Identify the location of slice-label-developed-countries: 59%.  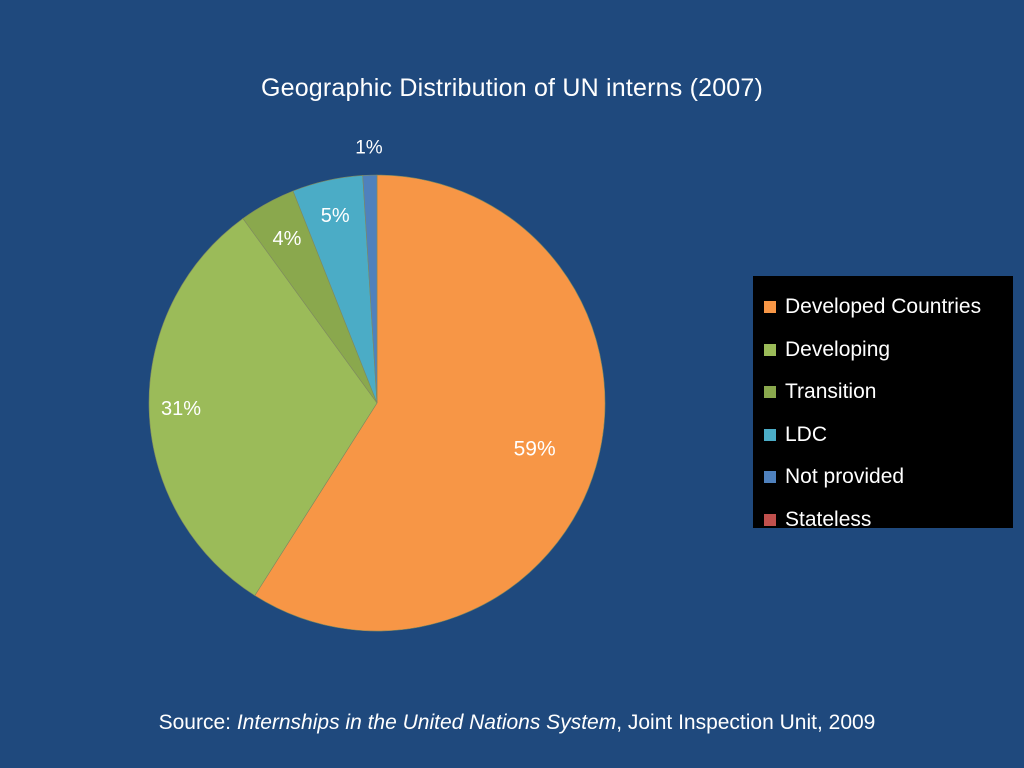
(535, 448).